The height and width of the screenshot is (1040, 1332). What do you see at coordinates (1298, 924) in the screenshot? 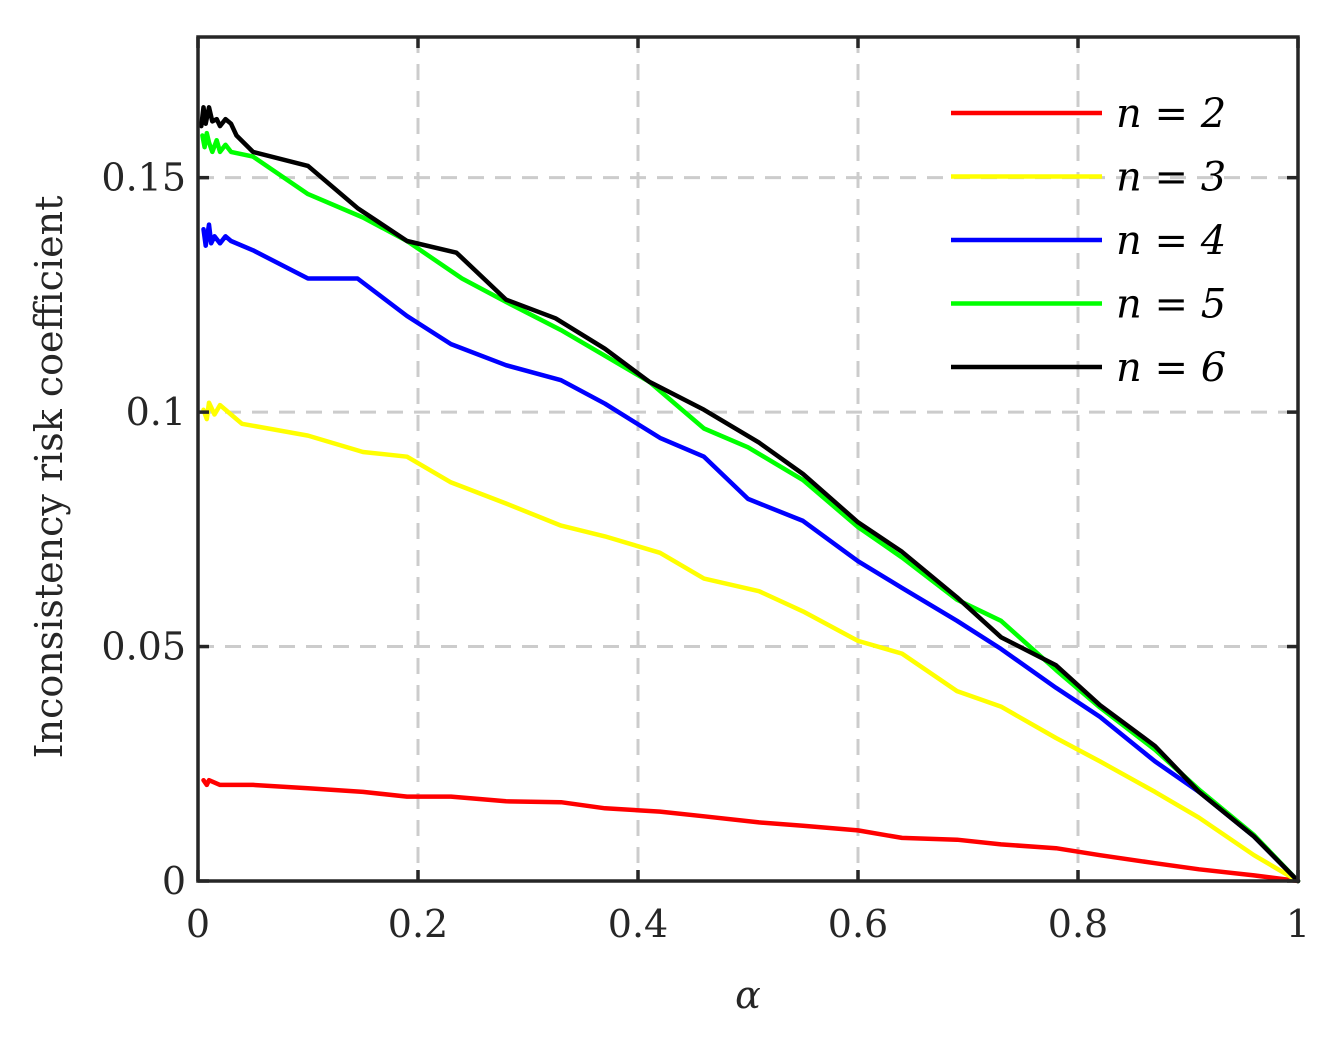
I see `x-tick-label-5: 1` at bounding box center [1298, 924].